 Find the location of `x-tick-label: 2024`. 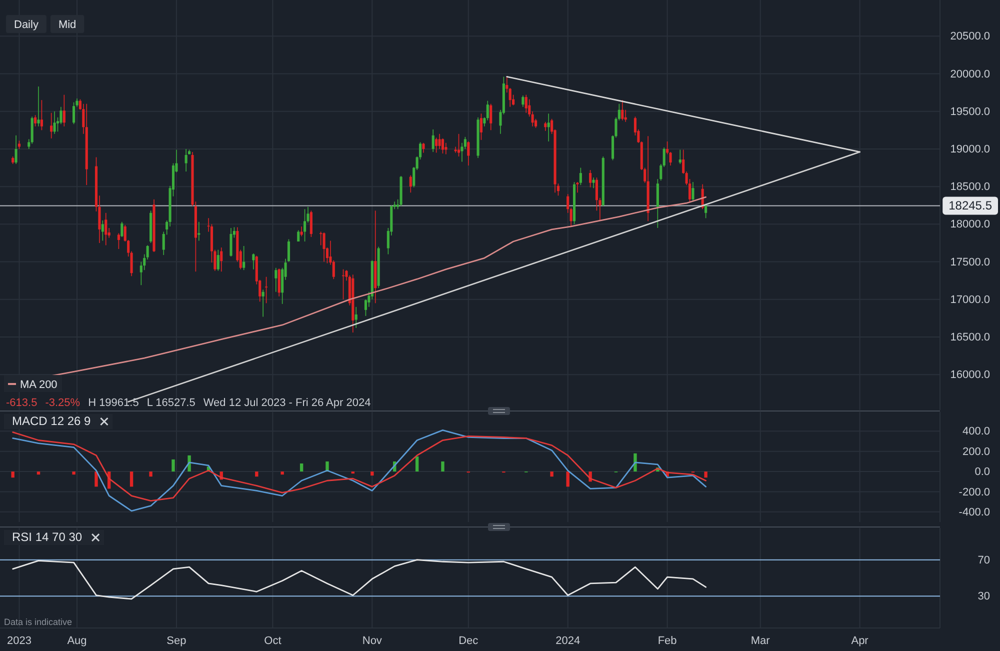

x-tick-label: 2024 is located at coordinates (568, 640).